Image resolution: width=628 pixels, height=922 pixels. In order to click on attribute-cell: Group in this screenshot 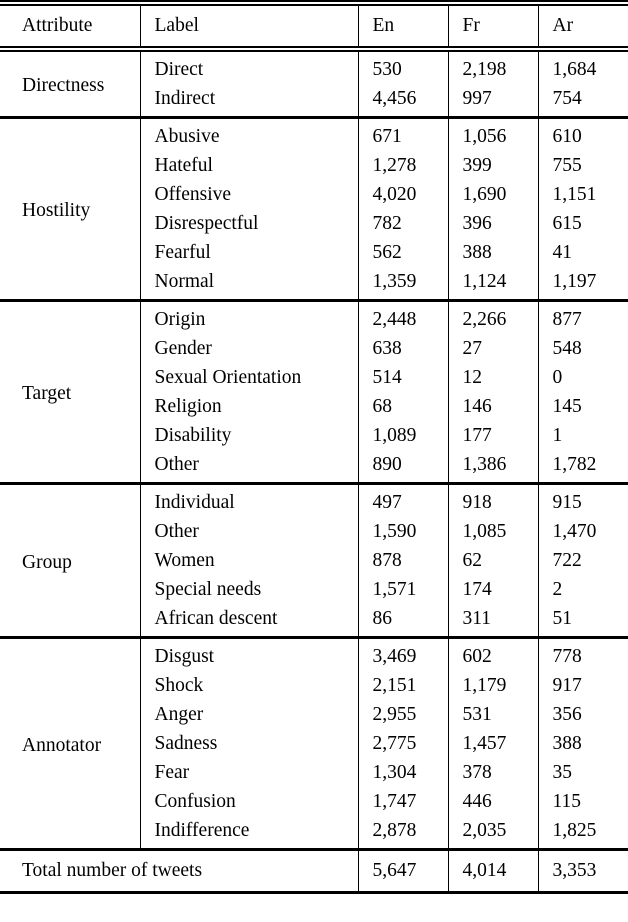, I will do `click(47, 562)`.